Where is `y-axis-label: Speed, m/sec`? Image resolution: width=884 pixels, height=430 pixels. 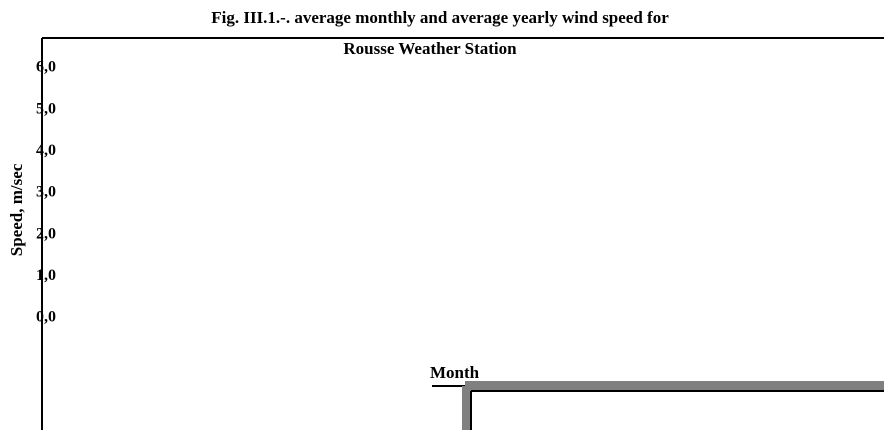 y-axis-label: Speed, m/sec is located at coordinates (16, 209).